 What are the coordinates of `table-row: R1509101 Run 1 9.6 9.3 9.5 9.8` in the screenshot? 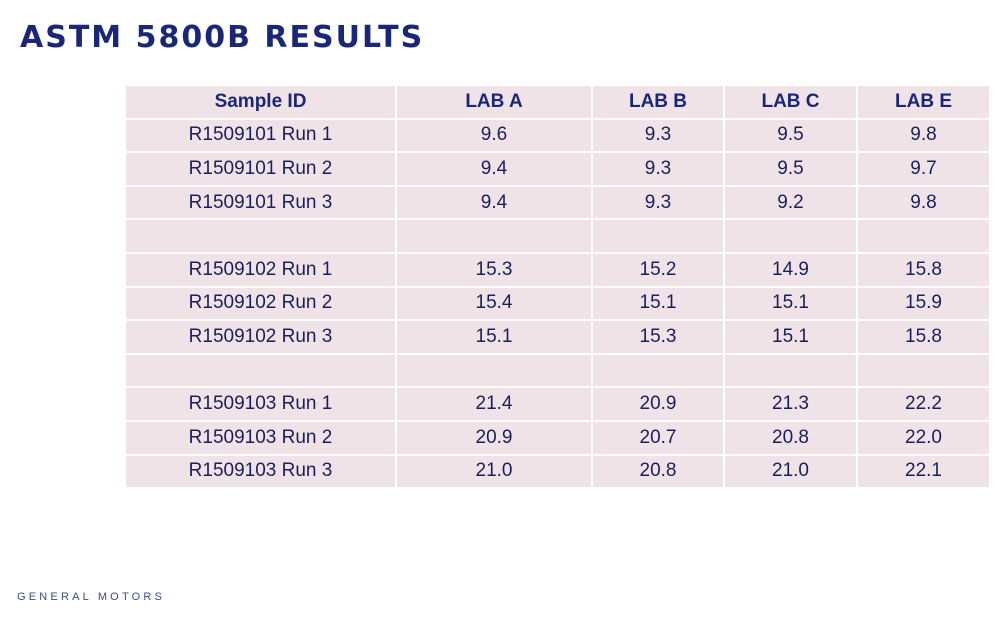 It's located at (557, 135).